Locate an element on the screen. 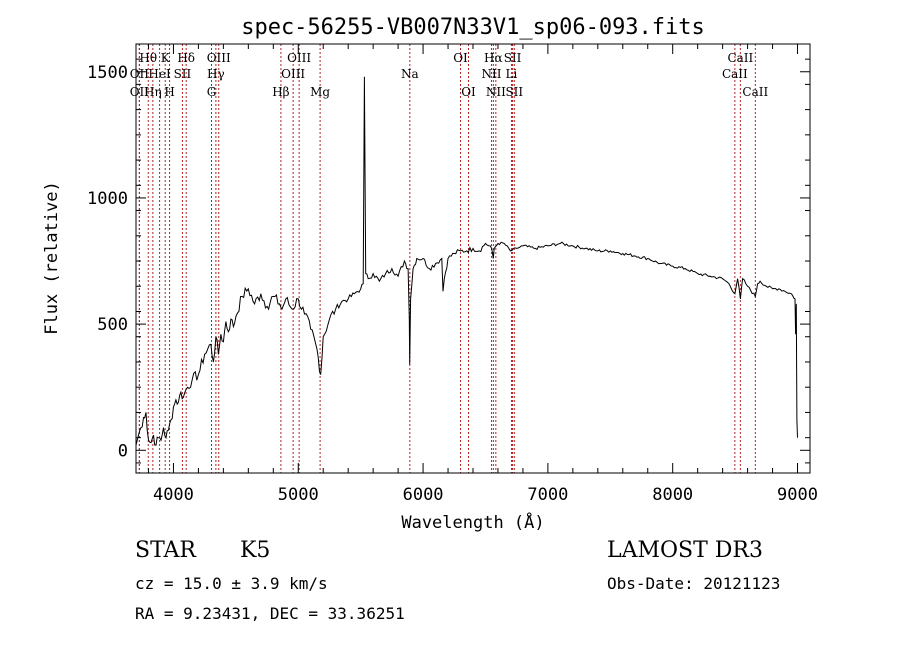 Image resolution: width=900 pixels, height=649 pixels. line-label: Hα is located at coordinates (493, 58).